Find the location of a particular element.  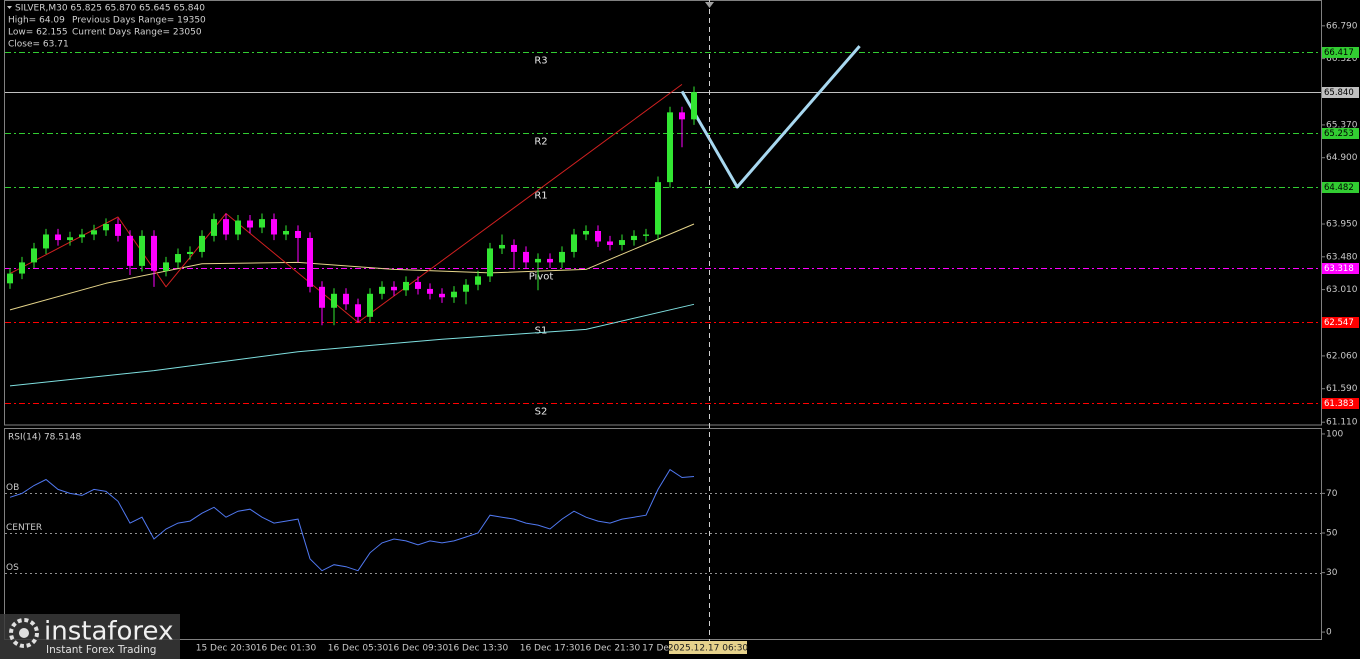

y-tick-label: 66.320 is located at coordinates (1342, 59).